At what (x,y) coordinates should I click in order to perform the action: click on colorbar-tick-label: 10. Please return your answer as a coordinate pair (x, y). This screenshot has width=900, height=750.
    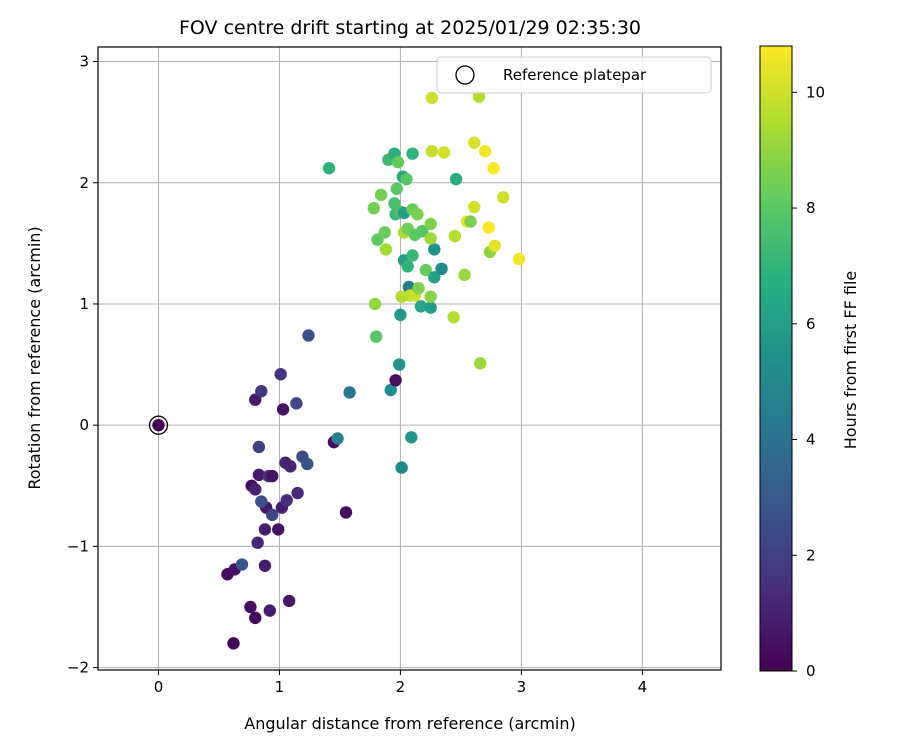
    Looking at the image, I should click on (815, 92).